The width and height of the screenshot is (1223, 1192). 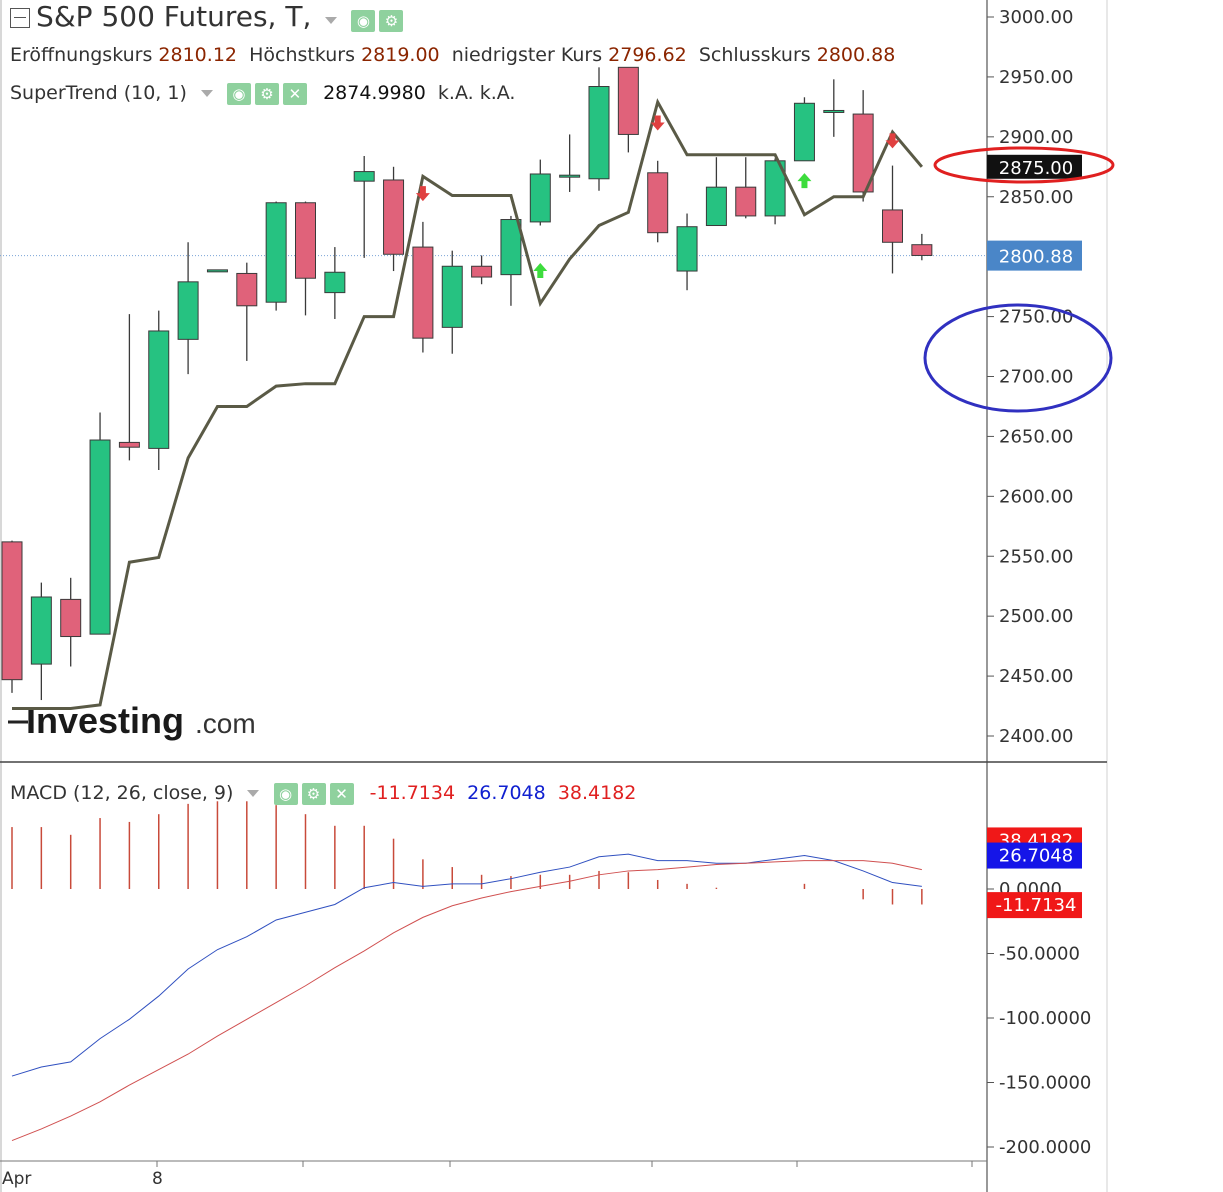 What do you see at coordinates (122, 793) in the screenshot?
I see `macd-label: MACD (12, 26, close, 9)` at bounding box center [122, 793].